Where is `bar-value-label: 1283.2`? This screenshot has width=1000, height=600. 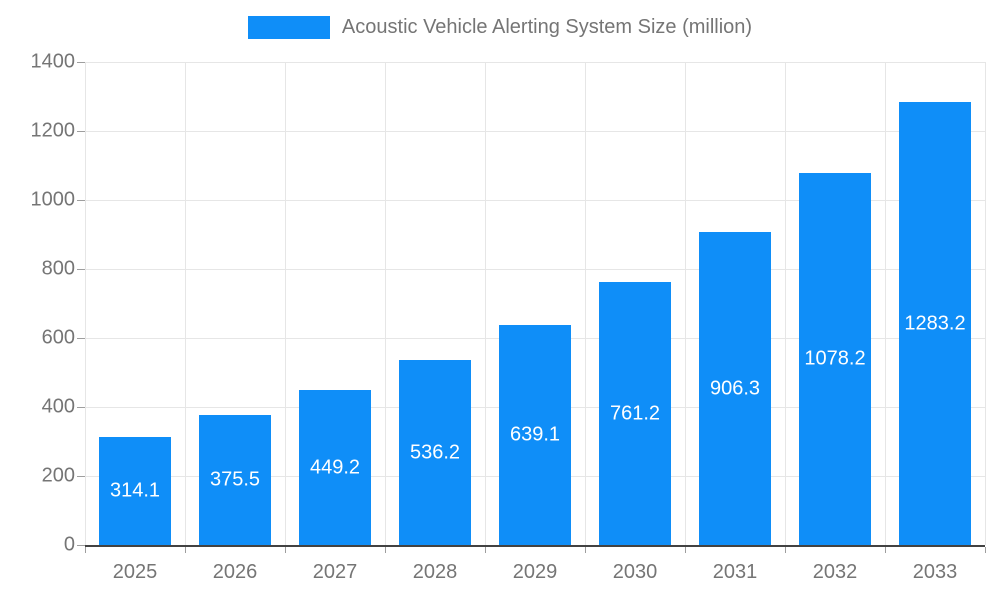 bar-value-label: 1283.2 is located at coordinates (935, 323).